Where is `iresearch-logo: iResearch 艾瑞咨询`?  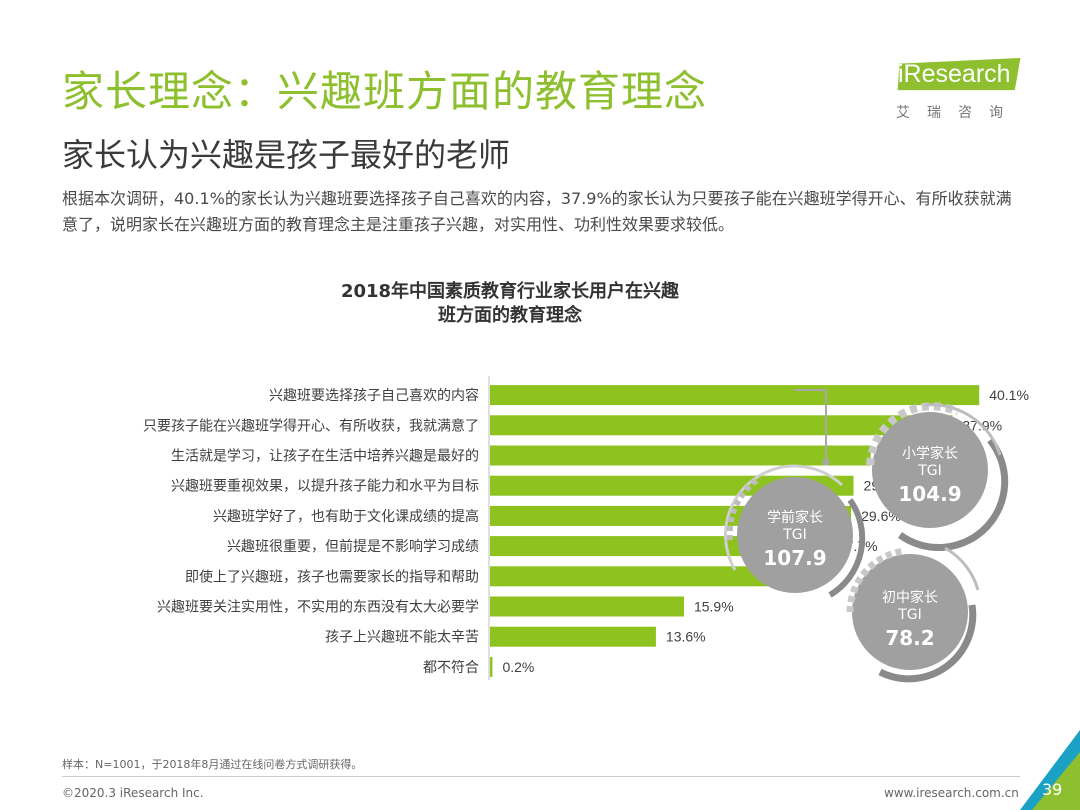 iresearch-logo: iResearch 艾瑞咨询 is located at coordinates (964, 91).